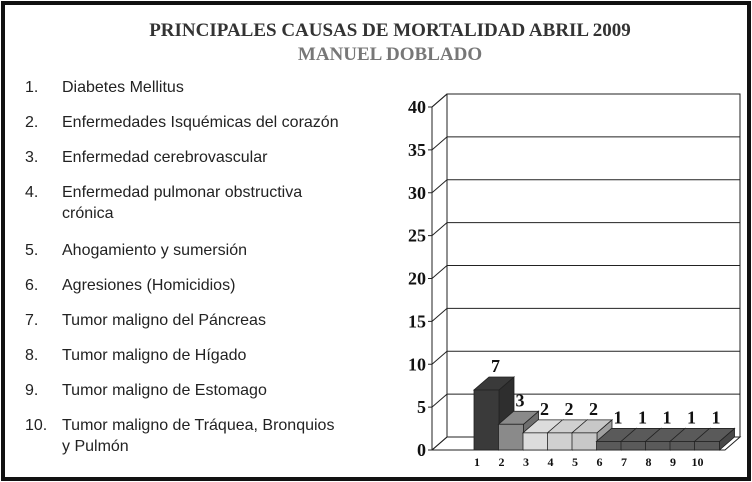  I want to click on y-tick-label: 30, so click(417, 193).